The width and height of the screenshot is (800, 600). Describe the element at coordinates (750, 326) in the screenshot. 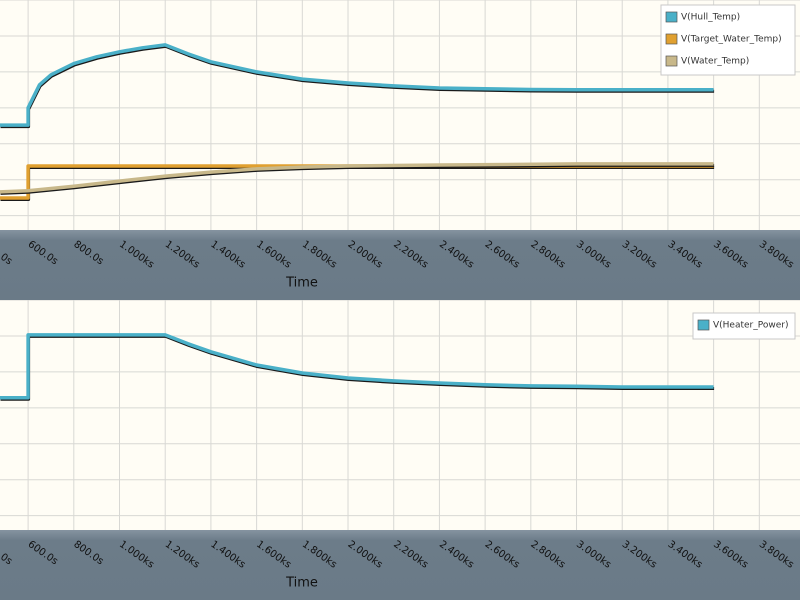

I see `legend-label: V(Heater_Power)` at that location.